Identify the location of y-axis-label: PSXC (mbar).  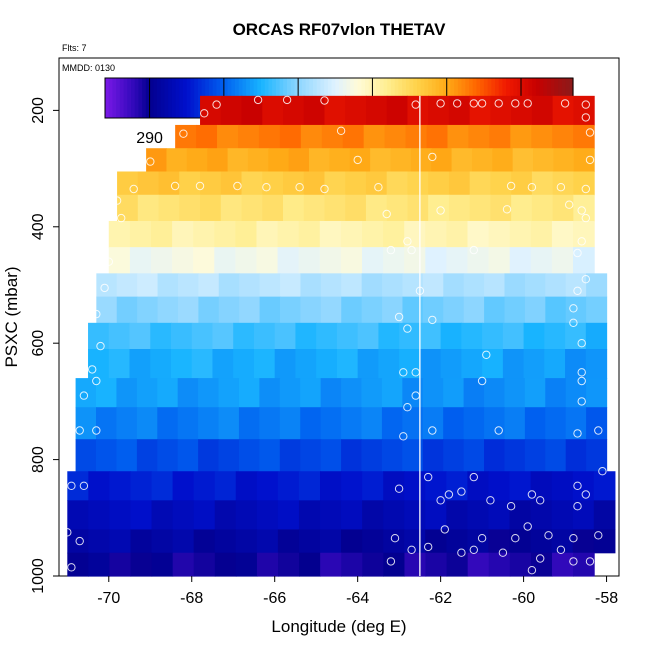
(11, 316).